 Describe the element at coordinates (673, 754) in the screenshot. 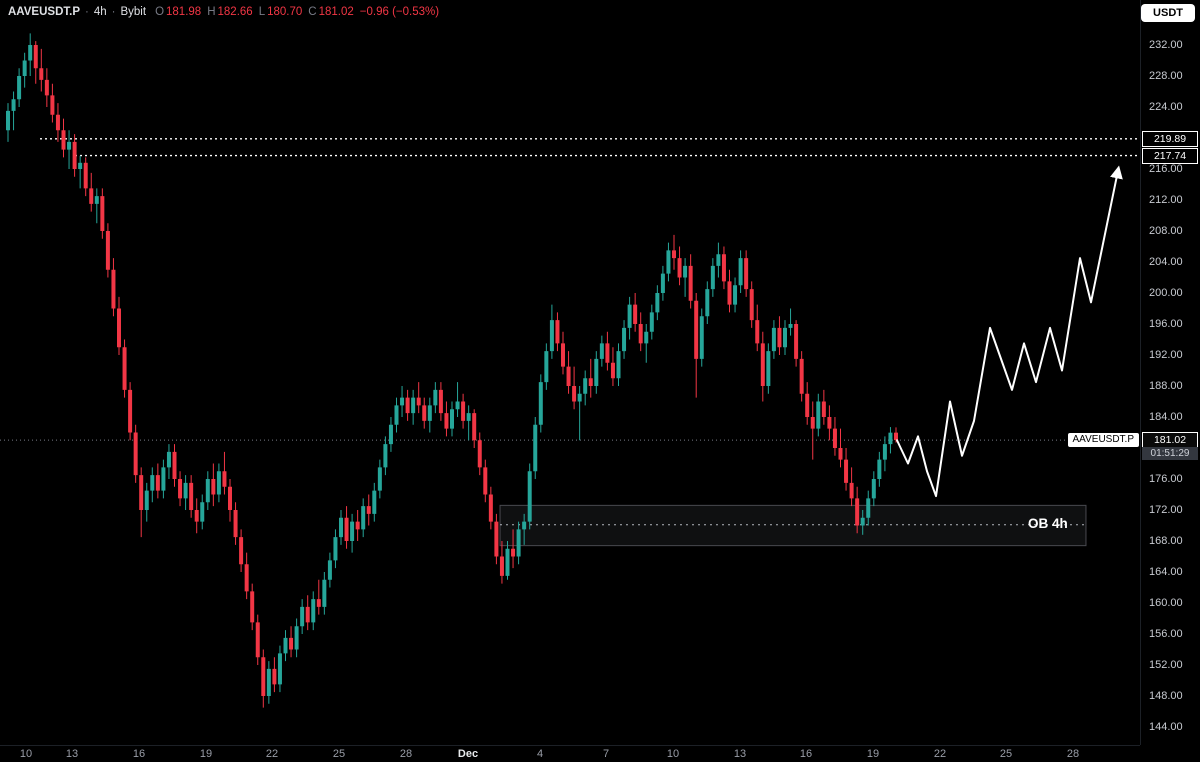

I see `time-axis-label: 10` at that location.